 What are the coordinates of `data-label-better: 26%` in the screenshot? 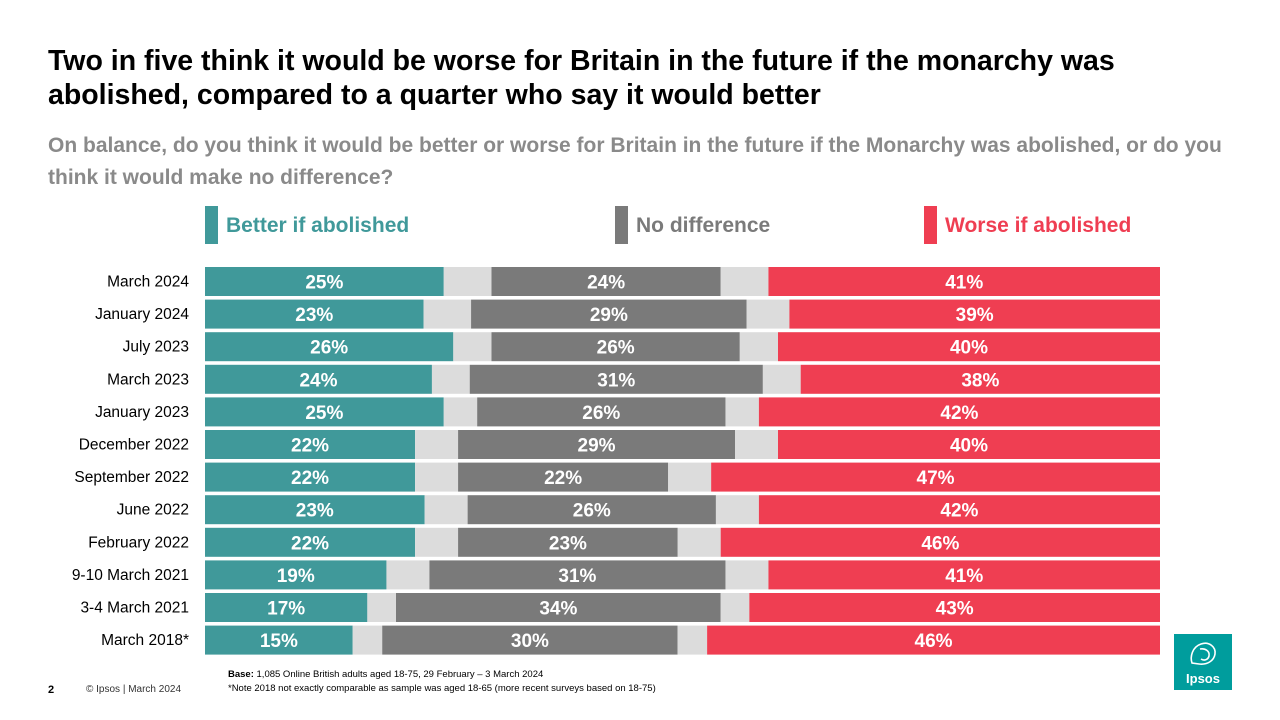 It's located at (329, 348).